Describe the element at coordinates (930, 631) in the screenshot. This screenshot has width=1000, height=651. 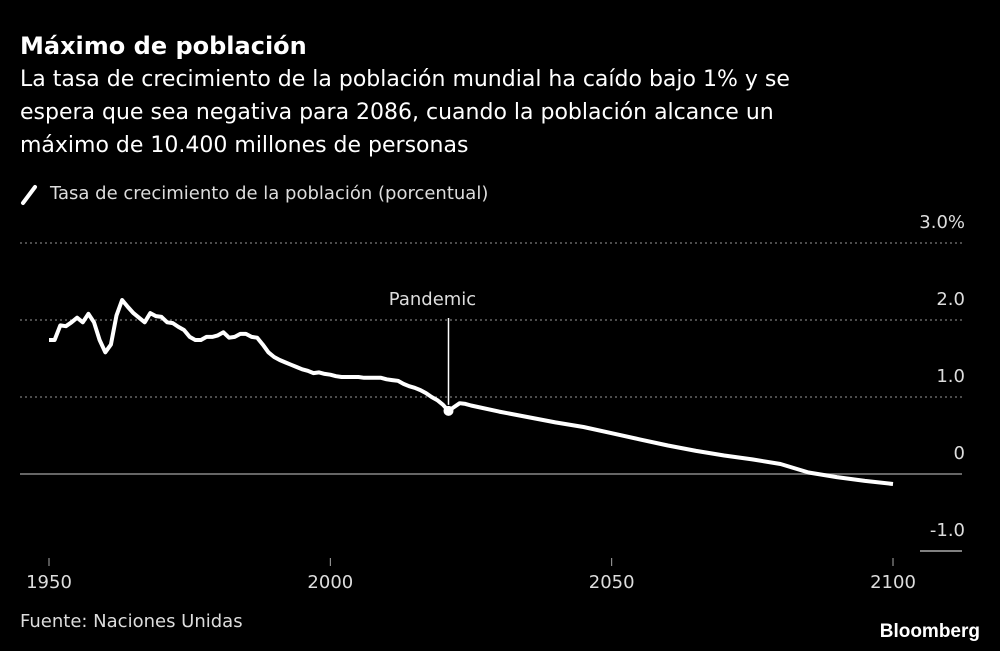
I see `brand: Bloomberg` at that location.